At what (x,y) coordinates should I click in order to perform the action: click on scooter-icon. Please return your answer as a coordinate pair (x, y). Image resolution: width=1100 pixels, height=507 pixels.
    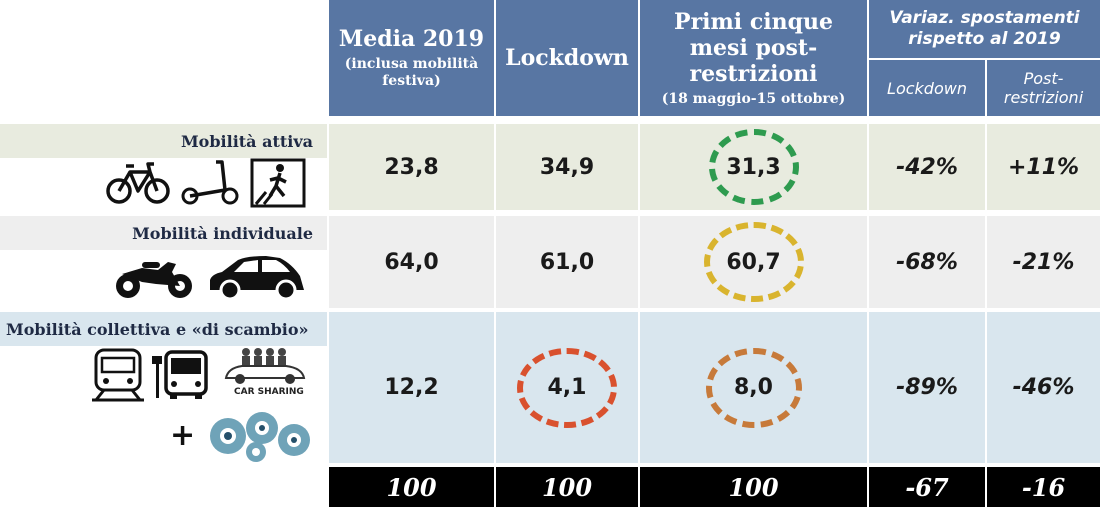
    Looking at the image, I should click on (210, 182).